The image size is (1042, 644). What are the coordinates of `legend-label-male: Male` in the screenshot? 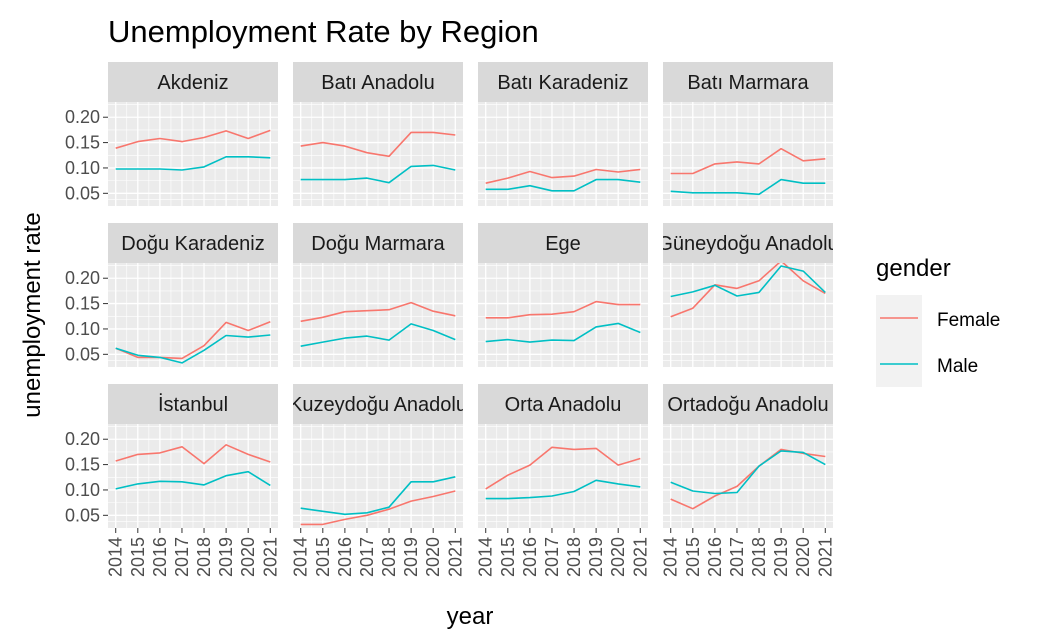 It's located at (957, 366).